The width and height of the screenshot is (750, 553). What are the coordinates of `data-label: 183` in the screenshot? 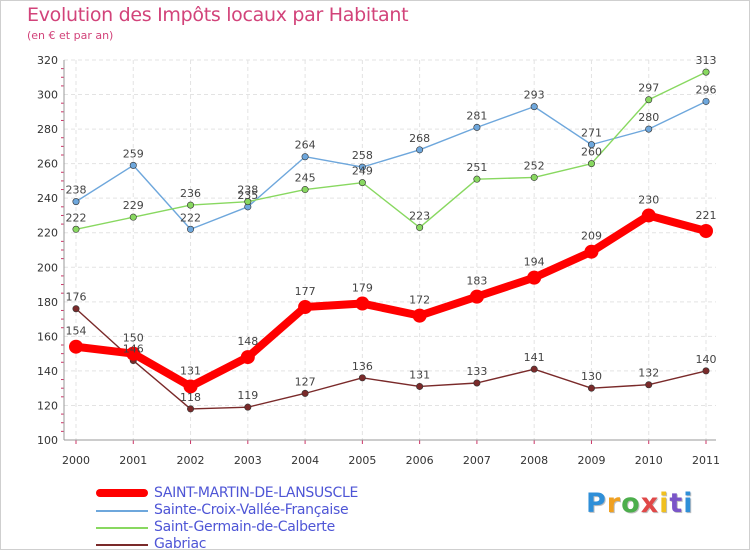 It's located at (476, 281).